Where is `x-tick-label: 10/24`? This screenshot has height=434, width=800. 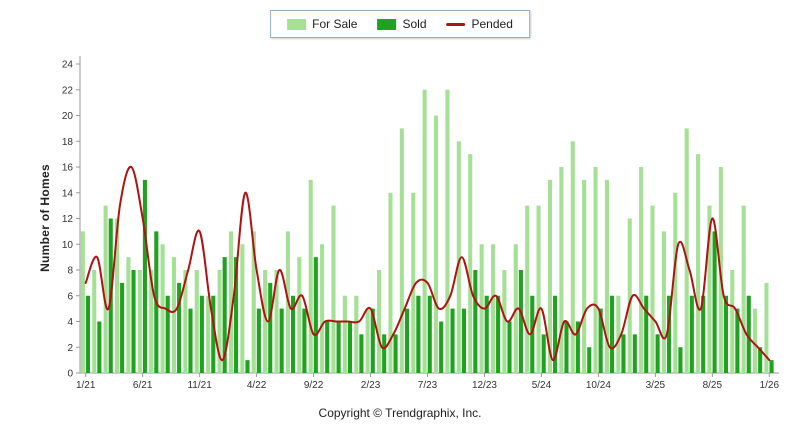 x-tick-label: 10/24 is located at coordinates (598, 385).